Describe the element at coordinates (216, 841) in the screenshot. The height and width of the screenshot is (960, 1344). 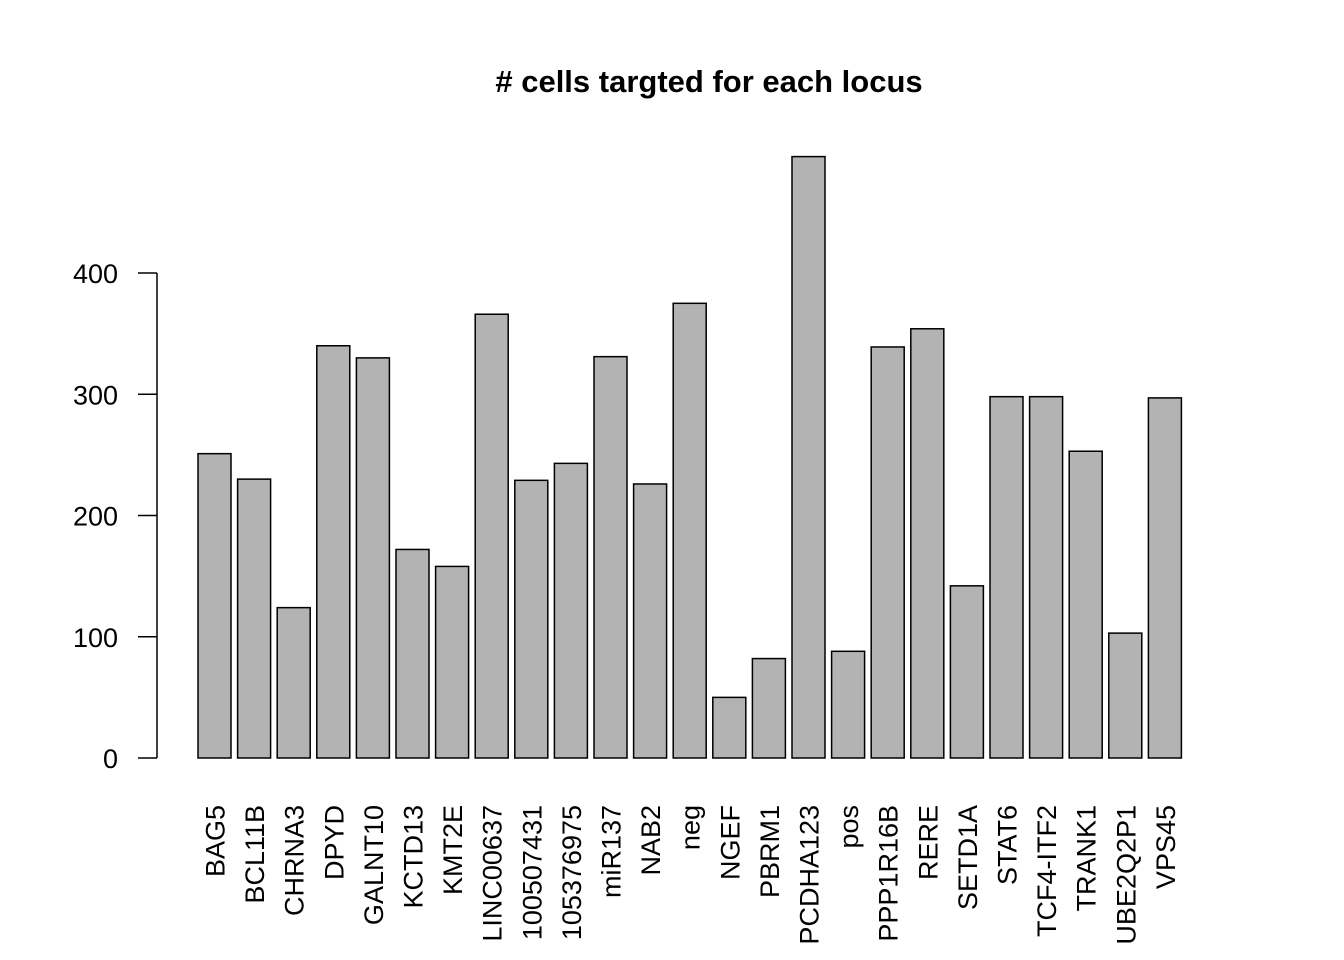
I see `x-tick-label: BAG5` at that location.